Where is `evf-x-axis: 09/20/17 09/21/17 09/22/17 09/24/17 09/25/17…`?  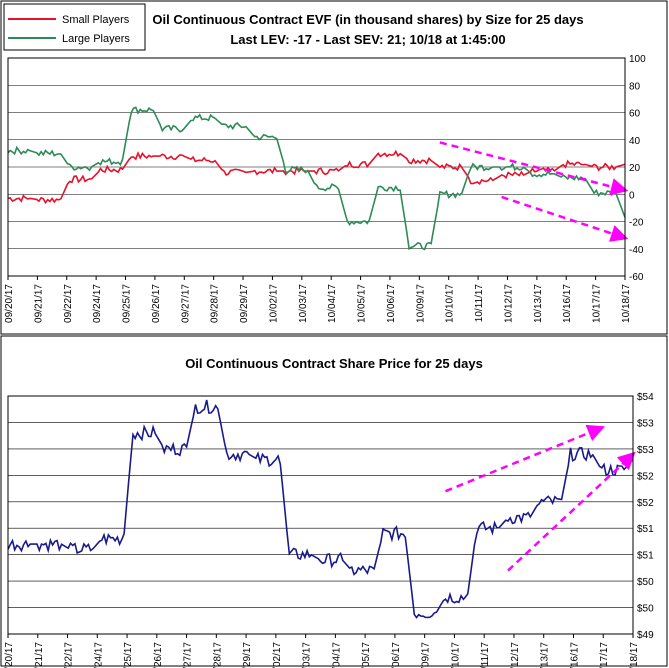
evf-x-axis: 09/20/17 09/21/17 09/22/17 09/24/17 09/25/17… is located at coordinates (318, 299).